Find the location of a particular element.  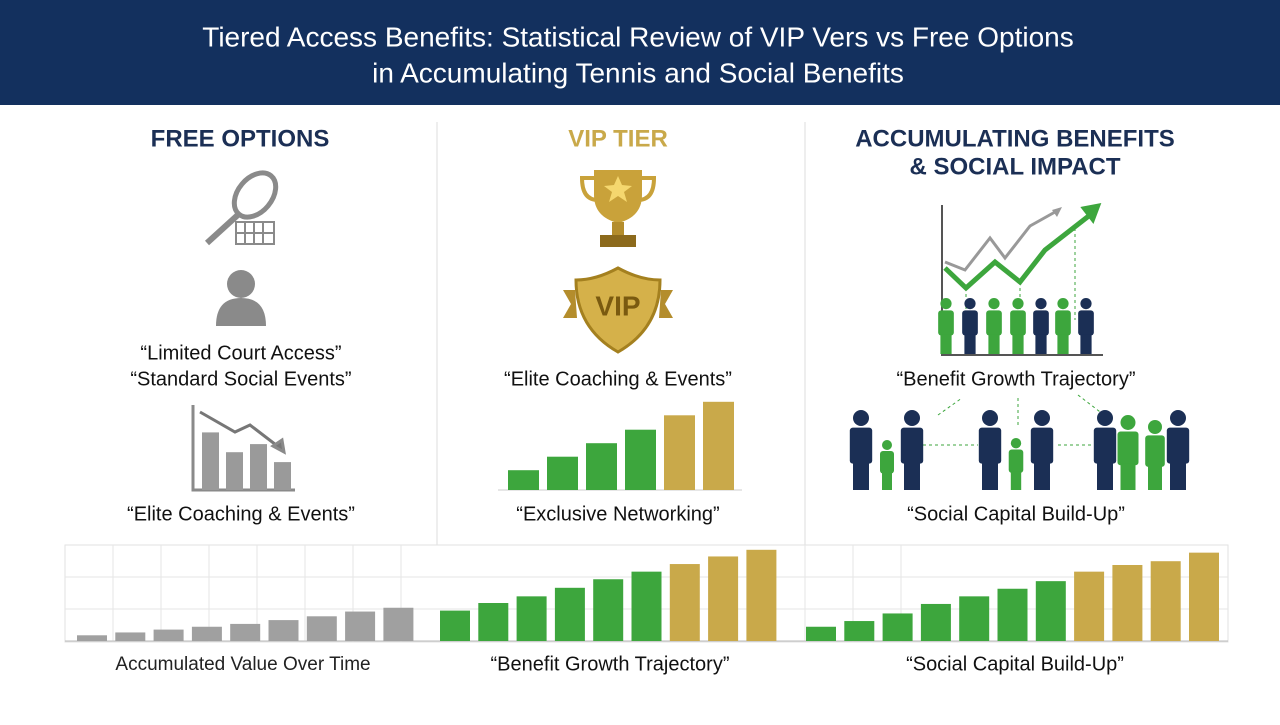

column-heading: & SOCIAL IMPACT is located at coordinates (1014, 166).